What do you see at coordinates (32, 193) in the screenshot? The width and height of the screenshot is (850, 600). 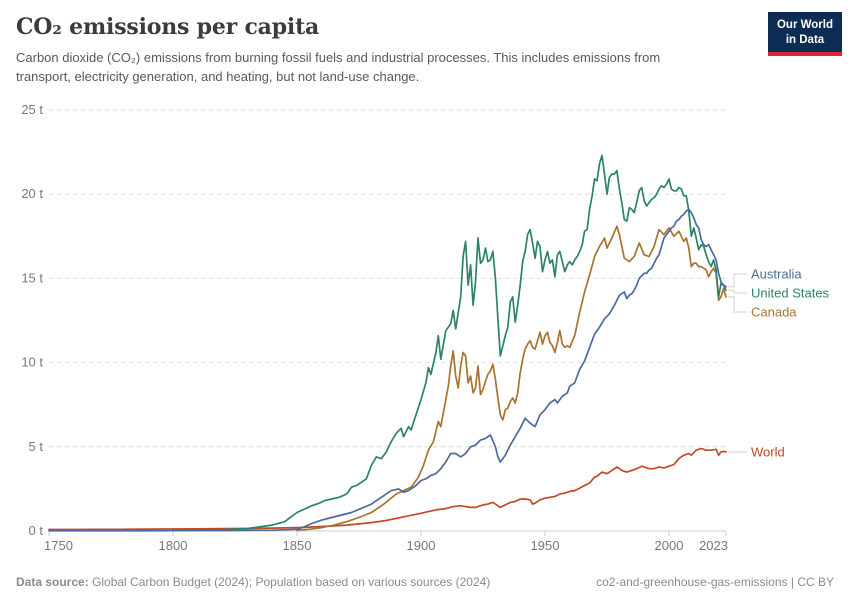 I see `y-tick-label: 20 t` at bounding box center [32, 193].